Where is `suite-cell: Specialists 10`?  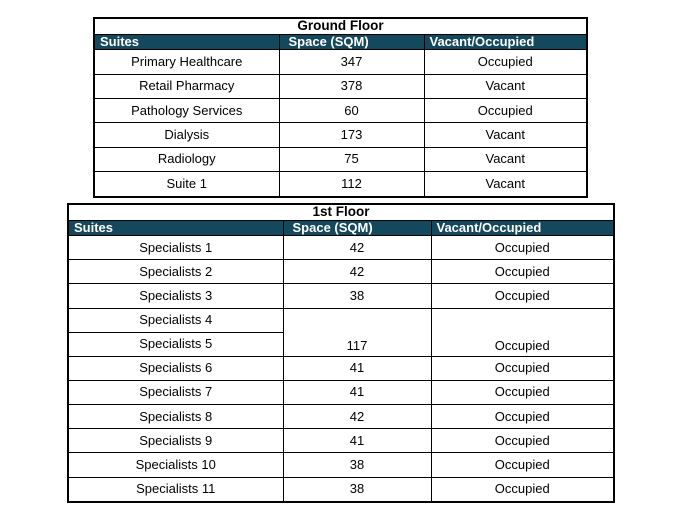
suite-cell: Specialists 10 is located at coordinates (175, 465).